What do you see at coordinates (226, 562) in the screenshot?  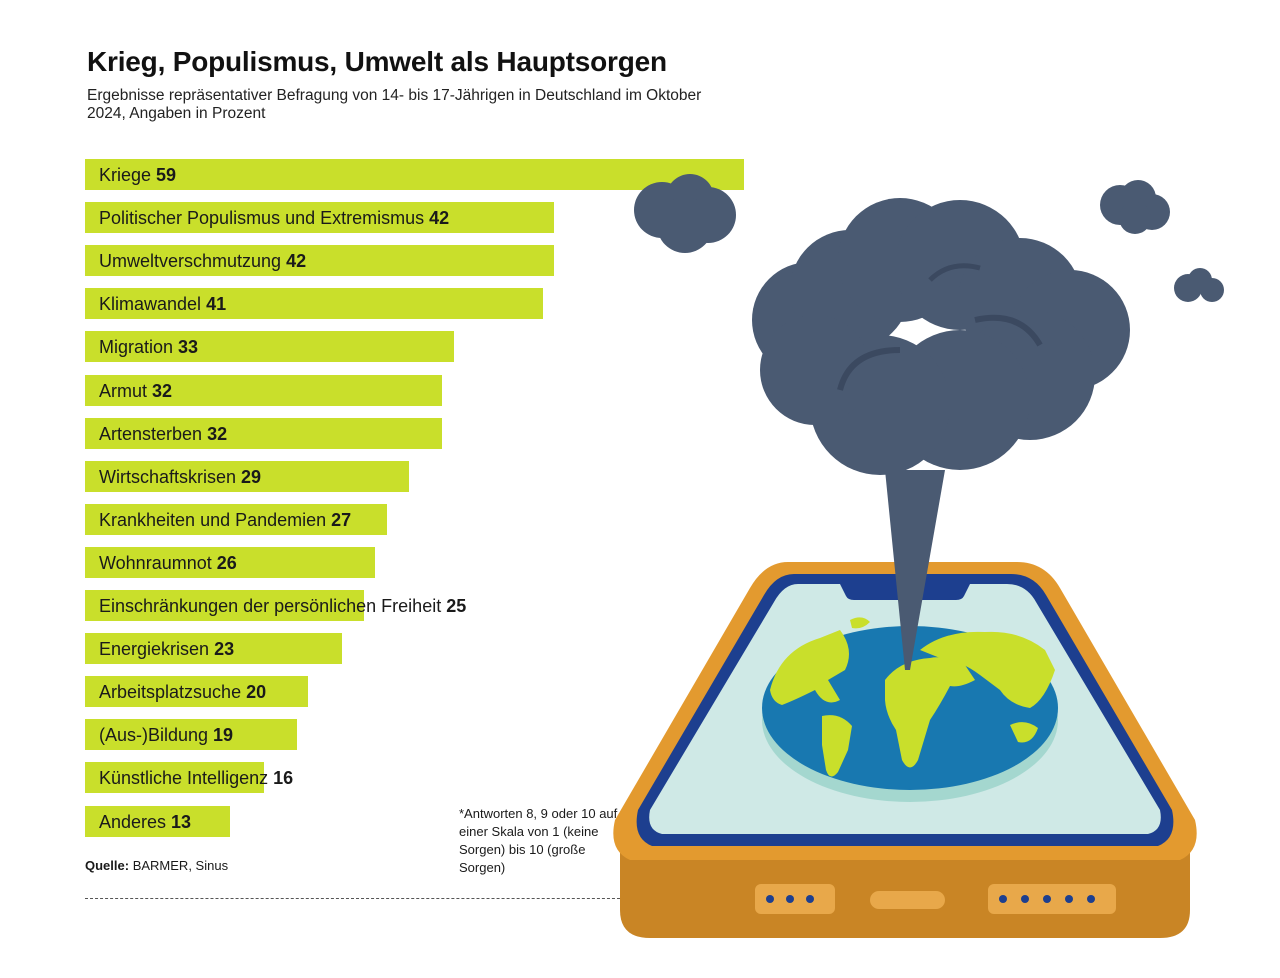 I see `value-label: 26` at bounding box center [226, 562].